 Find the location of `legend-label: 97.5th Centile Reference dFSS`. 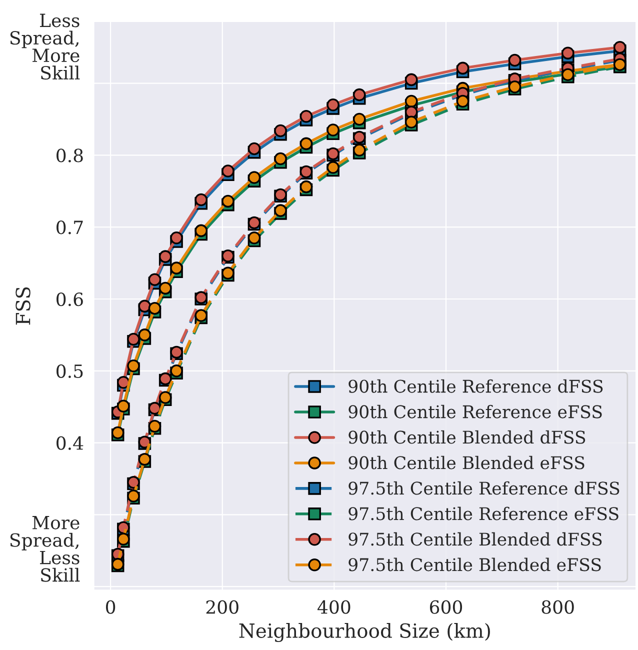

legend-label: 97.5th Centile Reference dFSS is located at coordinates (484, 488).